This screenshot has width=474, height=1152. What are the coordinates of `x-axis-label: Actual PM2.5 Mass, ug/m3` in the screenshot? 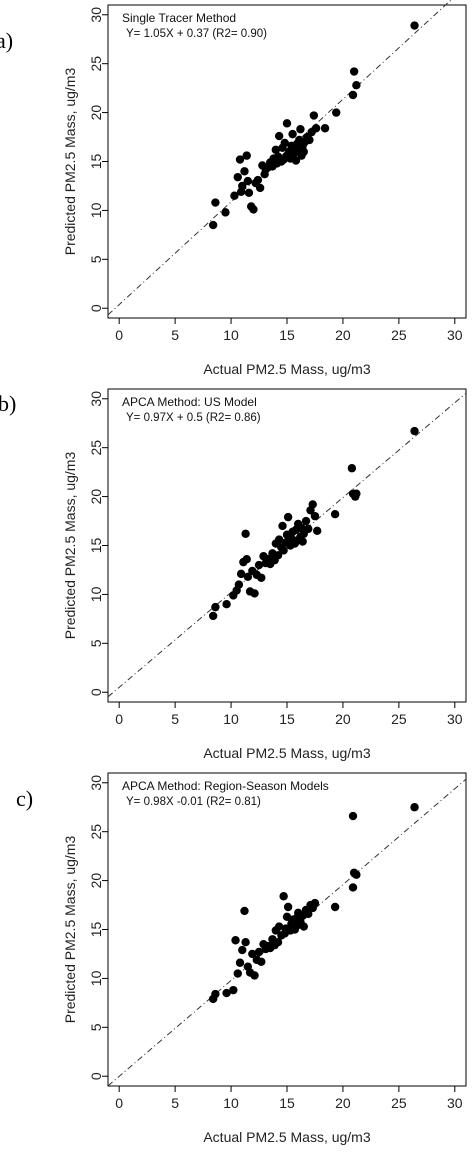 It's located at (287, 369).